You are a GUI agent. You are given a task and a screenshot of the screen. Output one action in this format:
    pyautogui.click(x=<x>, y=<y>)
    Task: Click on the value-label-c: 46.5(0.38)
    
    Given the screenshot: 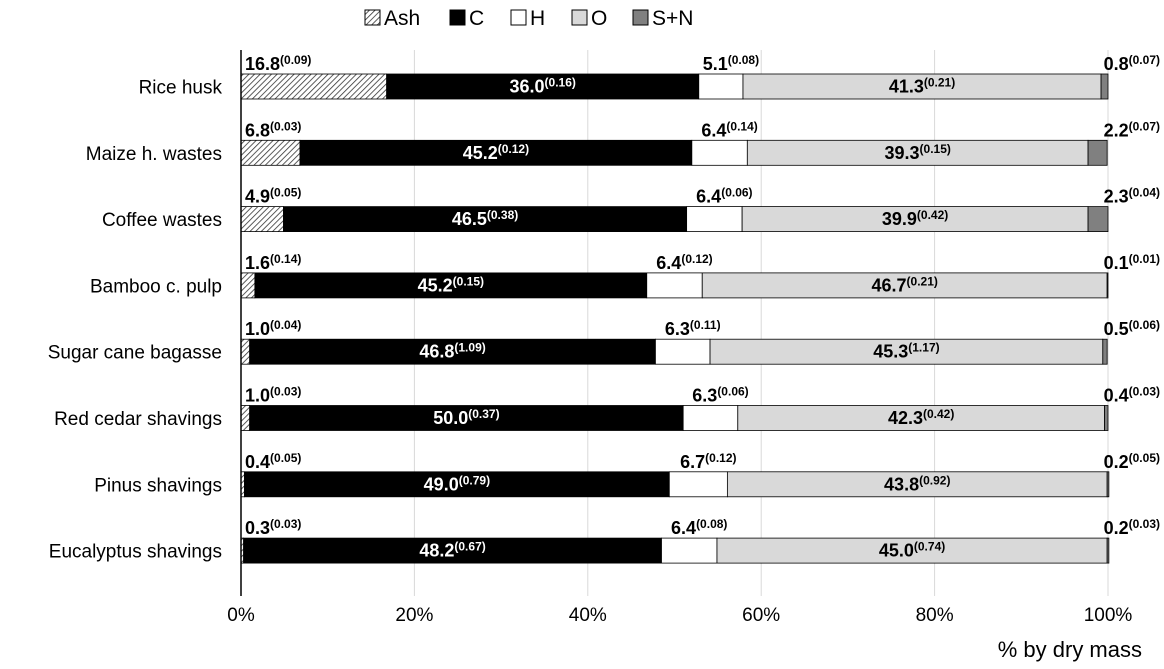 What is the action you would take?
    pyautogui.click(x=485, y=218)
    